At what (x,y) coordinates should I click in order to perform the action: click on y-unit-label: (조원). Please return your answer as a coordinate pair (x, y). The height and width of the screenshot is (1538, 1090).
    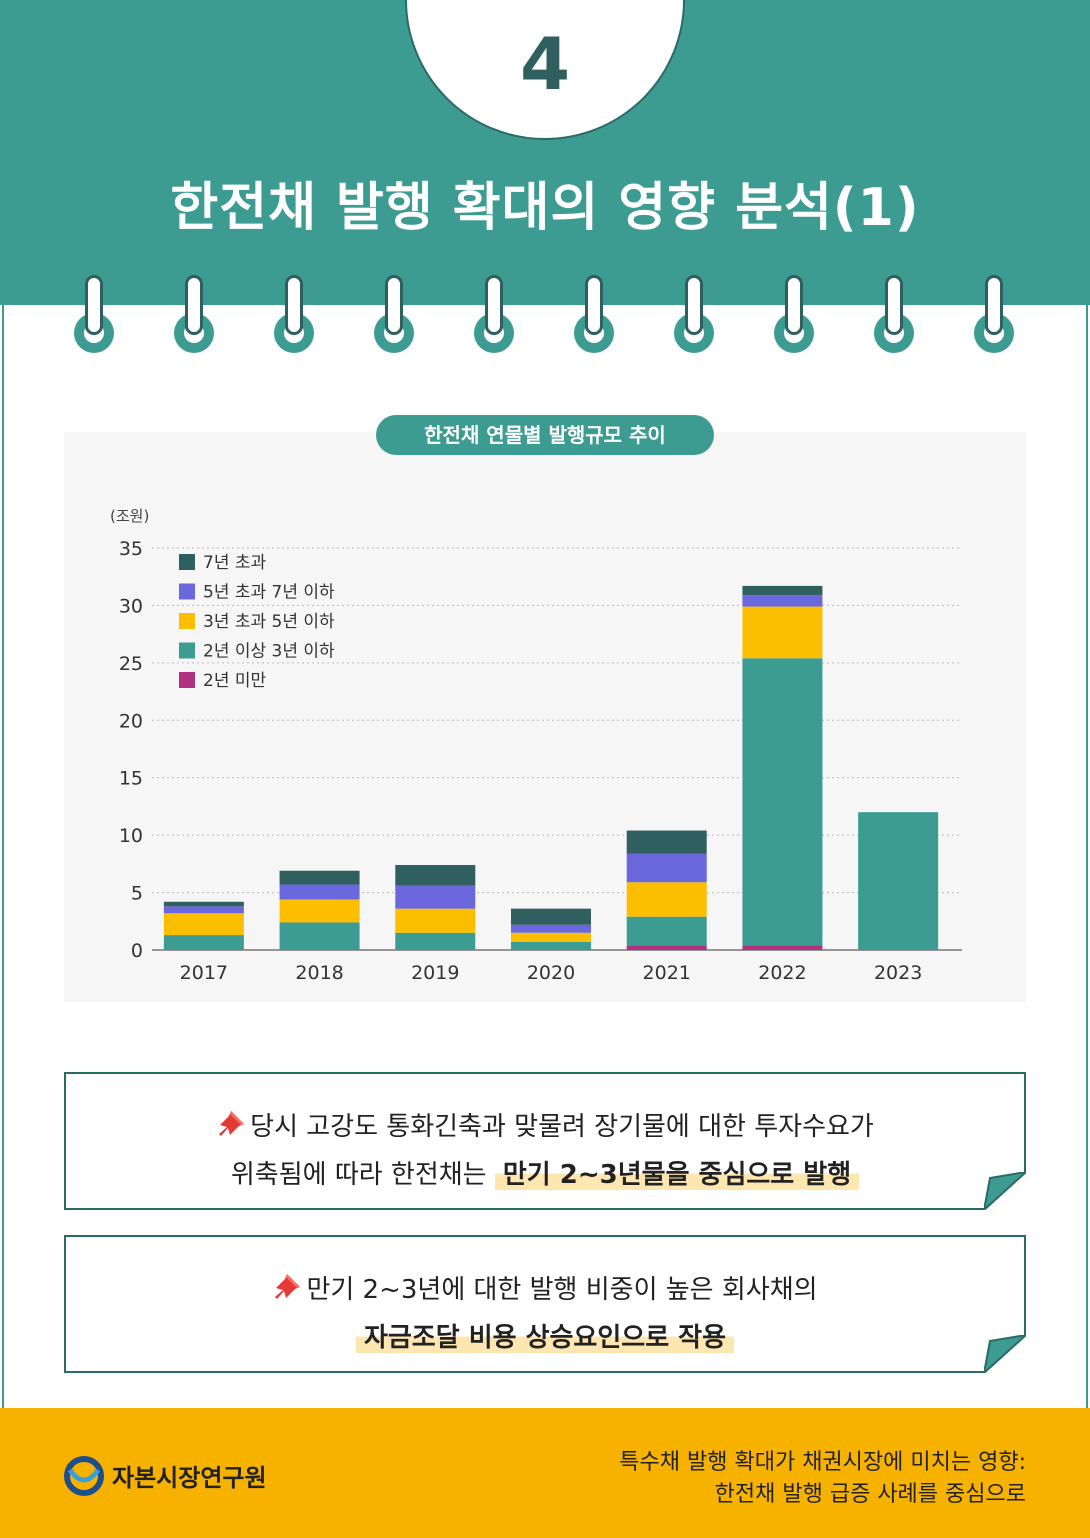
    Looking at the image, I should click on (129, 516).